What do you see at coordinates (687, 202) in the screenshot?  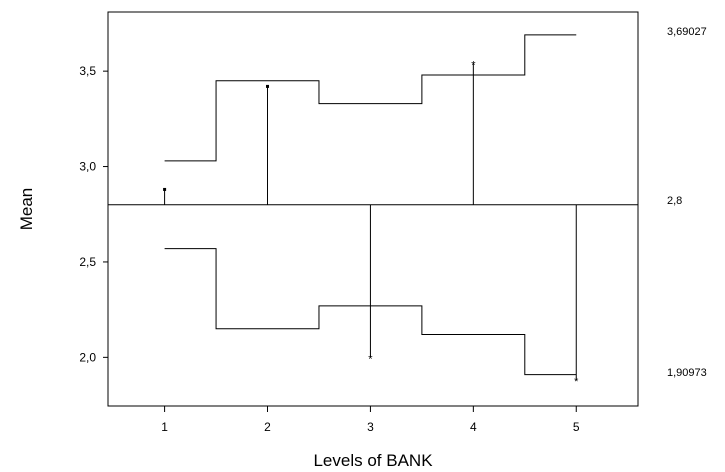 I see `reference-labels: 3,69027 2,8 1,90973` at bounding box center [687, 202].